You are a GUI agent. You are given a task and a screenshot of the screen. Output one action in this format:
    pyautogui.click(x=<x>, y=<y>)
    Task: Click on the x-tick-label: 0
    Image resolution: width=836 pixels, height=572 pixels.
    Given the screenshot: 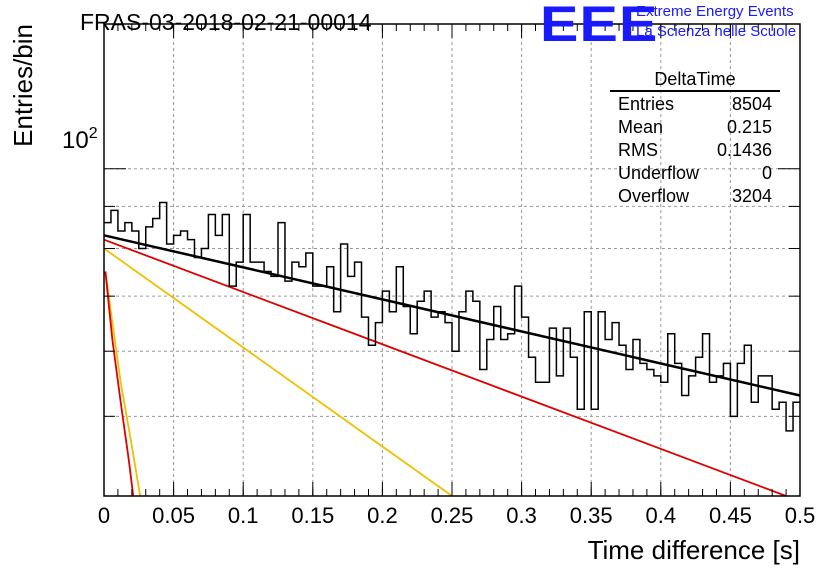 What is the action you would take?
    pyautogui.click(x=104, y=515)
    